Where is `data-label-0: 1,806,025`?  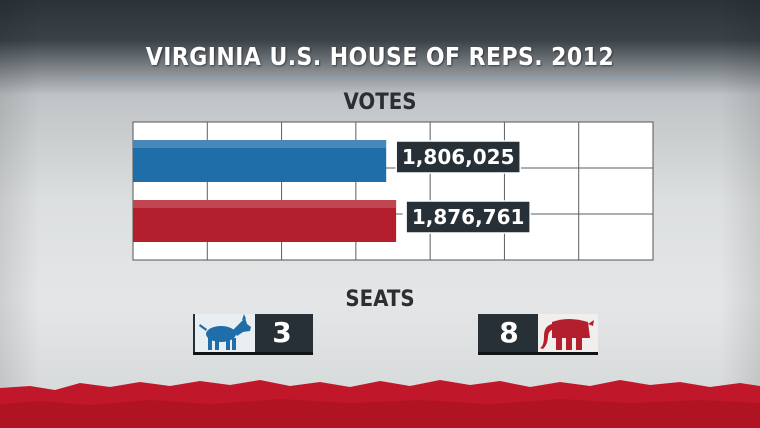 data-label-0: 1,806,025 is located at coordinates (458, 157).